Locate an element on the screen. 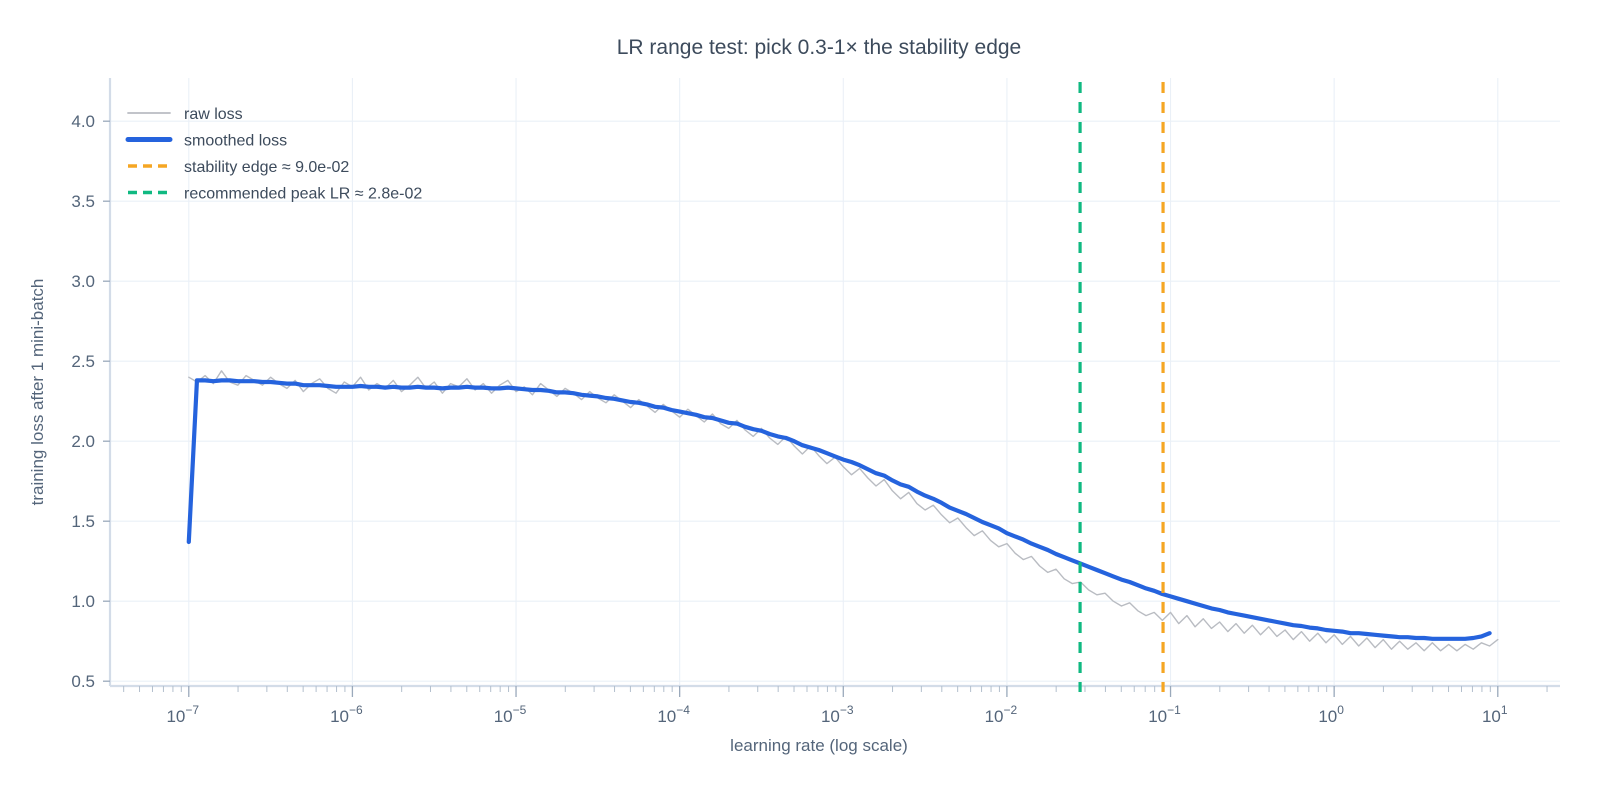 The width and height of the screenshot is (1599, 806). legend-item-2: stability edge ≈ 9.0e-02 is located at coordinates (238, 167).